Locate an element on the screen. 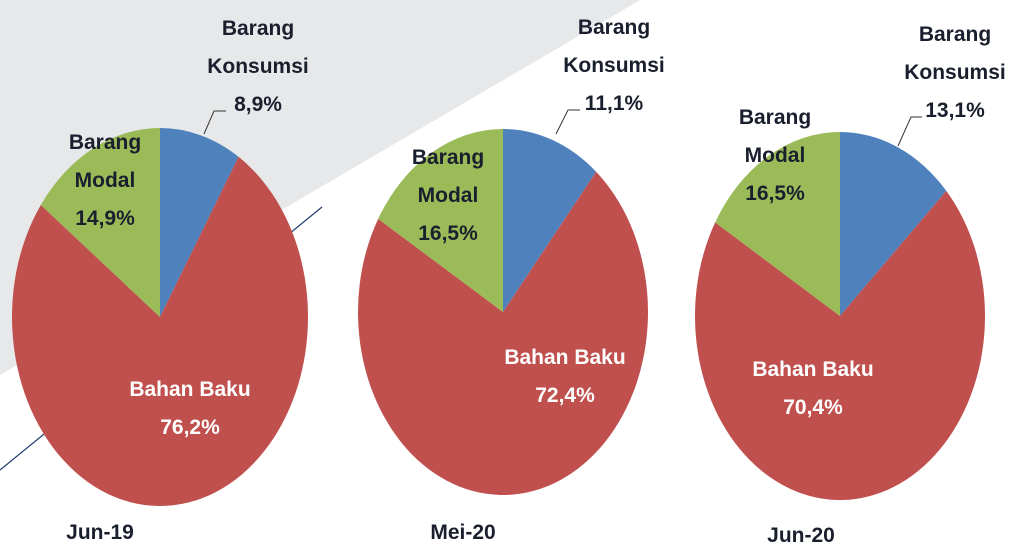  slice-label: Barang Modal 14,9% is located at coordinates (105, 181).